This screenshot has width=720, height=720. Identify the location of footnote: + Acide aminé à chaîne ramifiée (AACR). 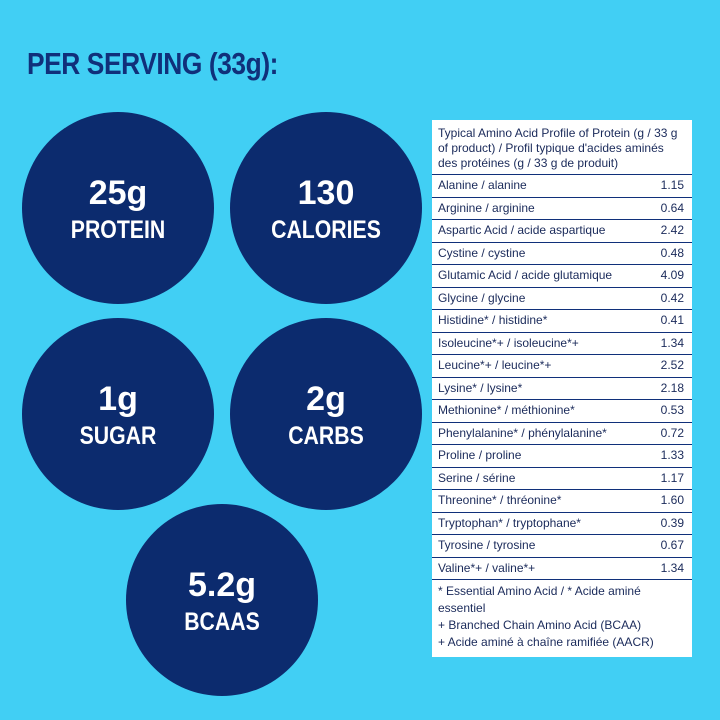
(546, 642).